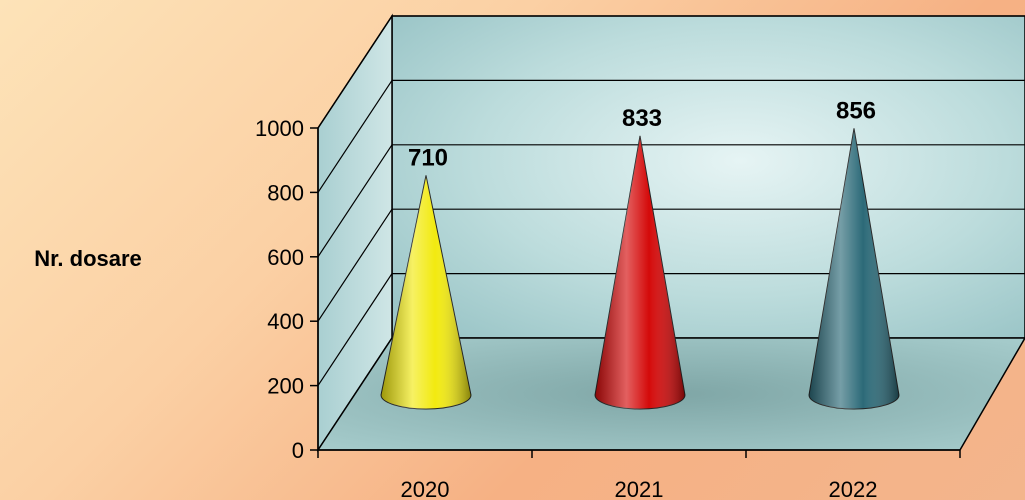 Image resolution: width=1025 pixels, height=500 pixels. Describe the element at coordinates (639, 475) in the screenshot. I see `x-ticks: 2020 2021 2022` at that location.